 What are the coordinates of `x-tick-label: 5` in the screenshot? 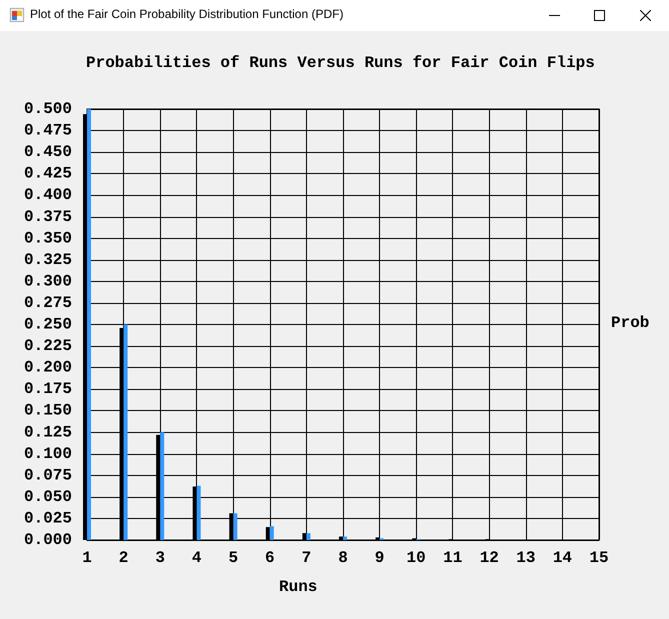 It's located at (233, 558).